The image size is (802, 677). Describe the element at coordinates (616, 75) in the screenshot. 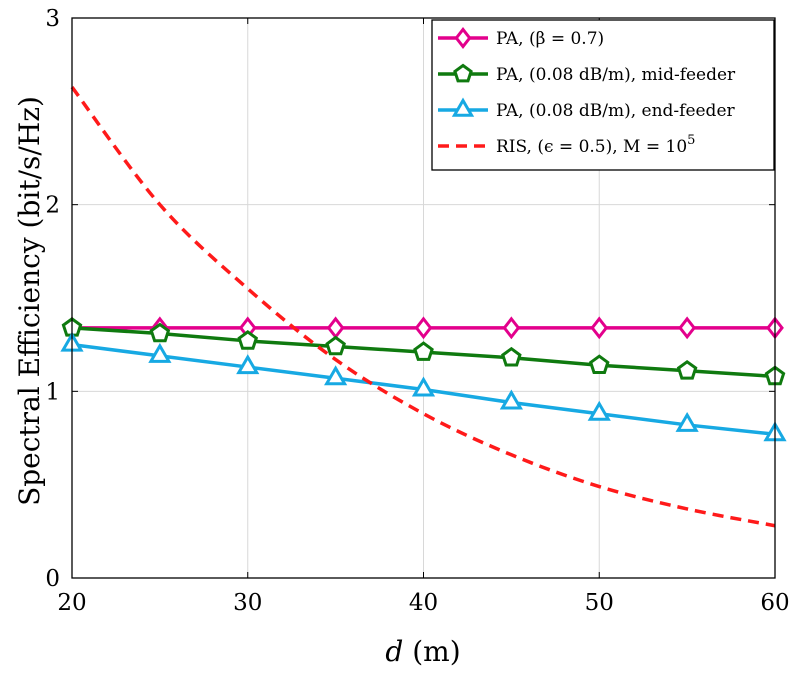

I see `legend-label: PA, (0.08 dB/m), mid-feeder` at that location.